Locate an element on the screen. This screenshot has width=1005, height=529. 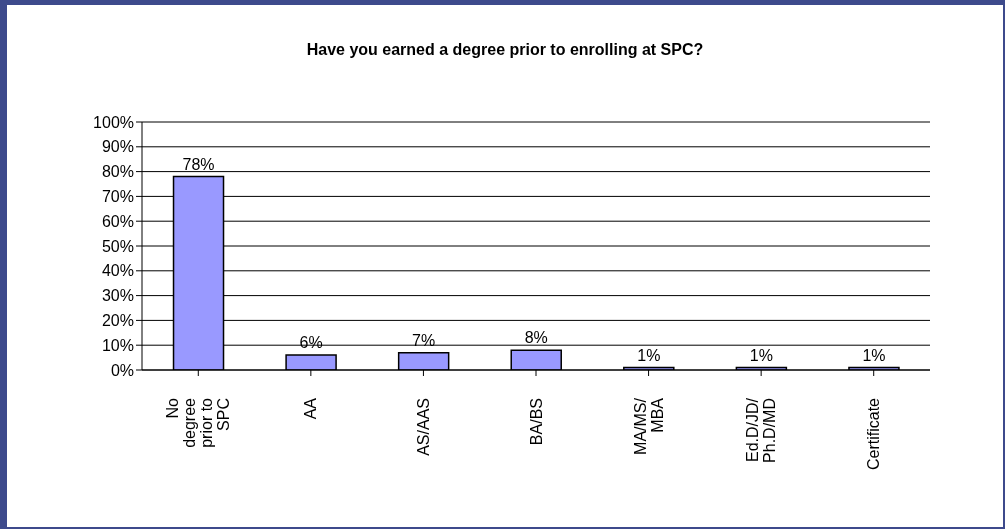
y-tick-label: 0% is located at coordinates (122, 370).